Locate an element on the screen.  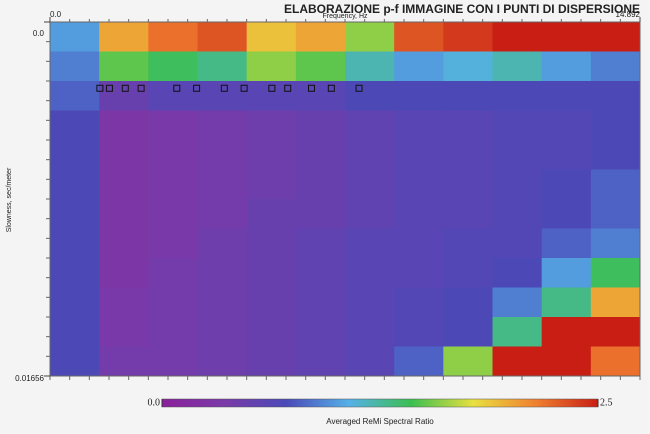
colorbar is located at coordinates (380, 403).